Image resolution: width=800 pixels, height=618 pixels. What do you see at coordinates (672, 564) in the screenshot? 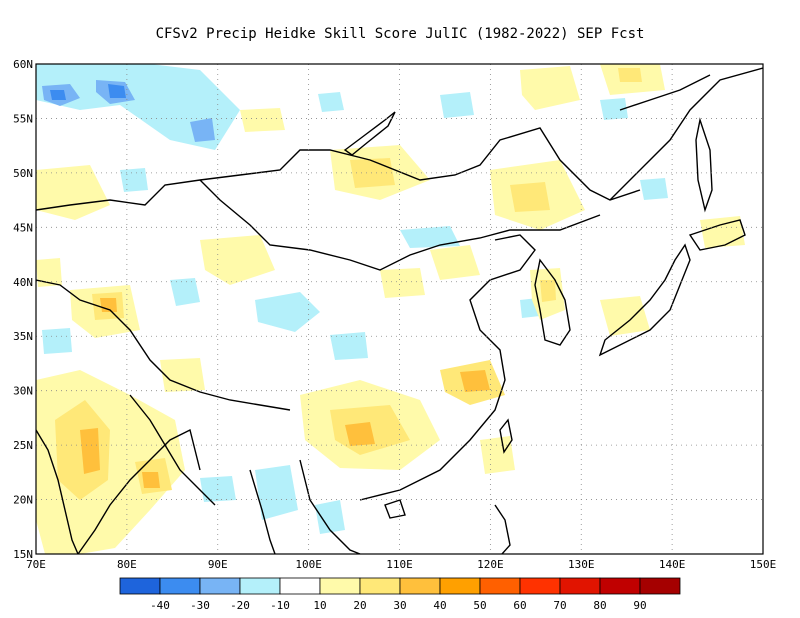
I see `lon-tick-label: 140E` at bounding box center [672, 564].